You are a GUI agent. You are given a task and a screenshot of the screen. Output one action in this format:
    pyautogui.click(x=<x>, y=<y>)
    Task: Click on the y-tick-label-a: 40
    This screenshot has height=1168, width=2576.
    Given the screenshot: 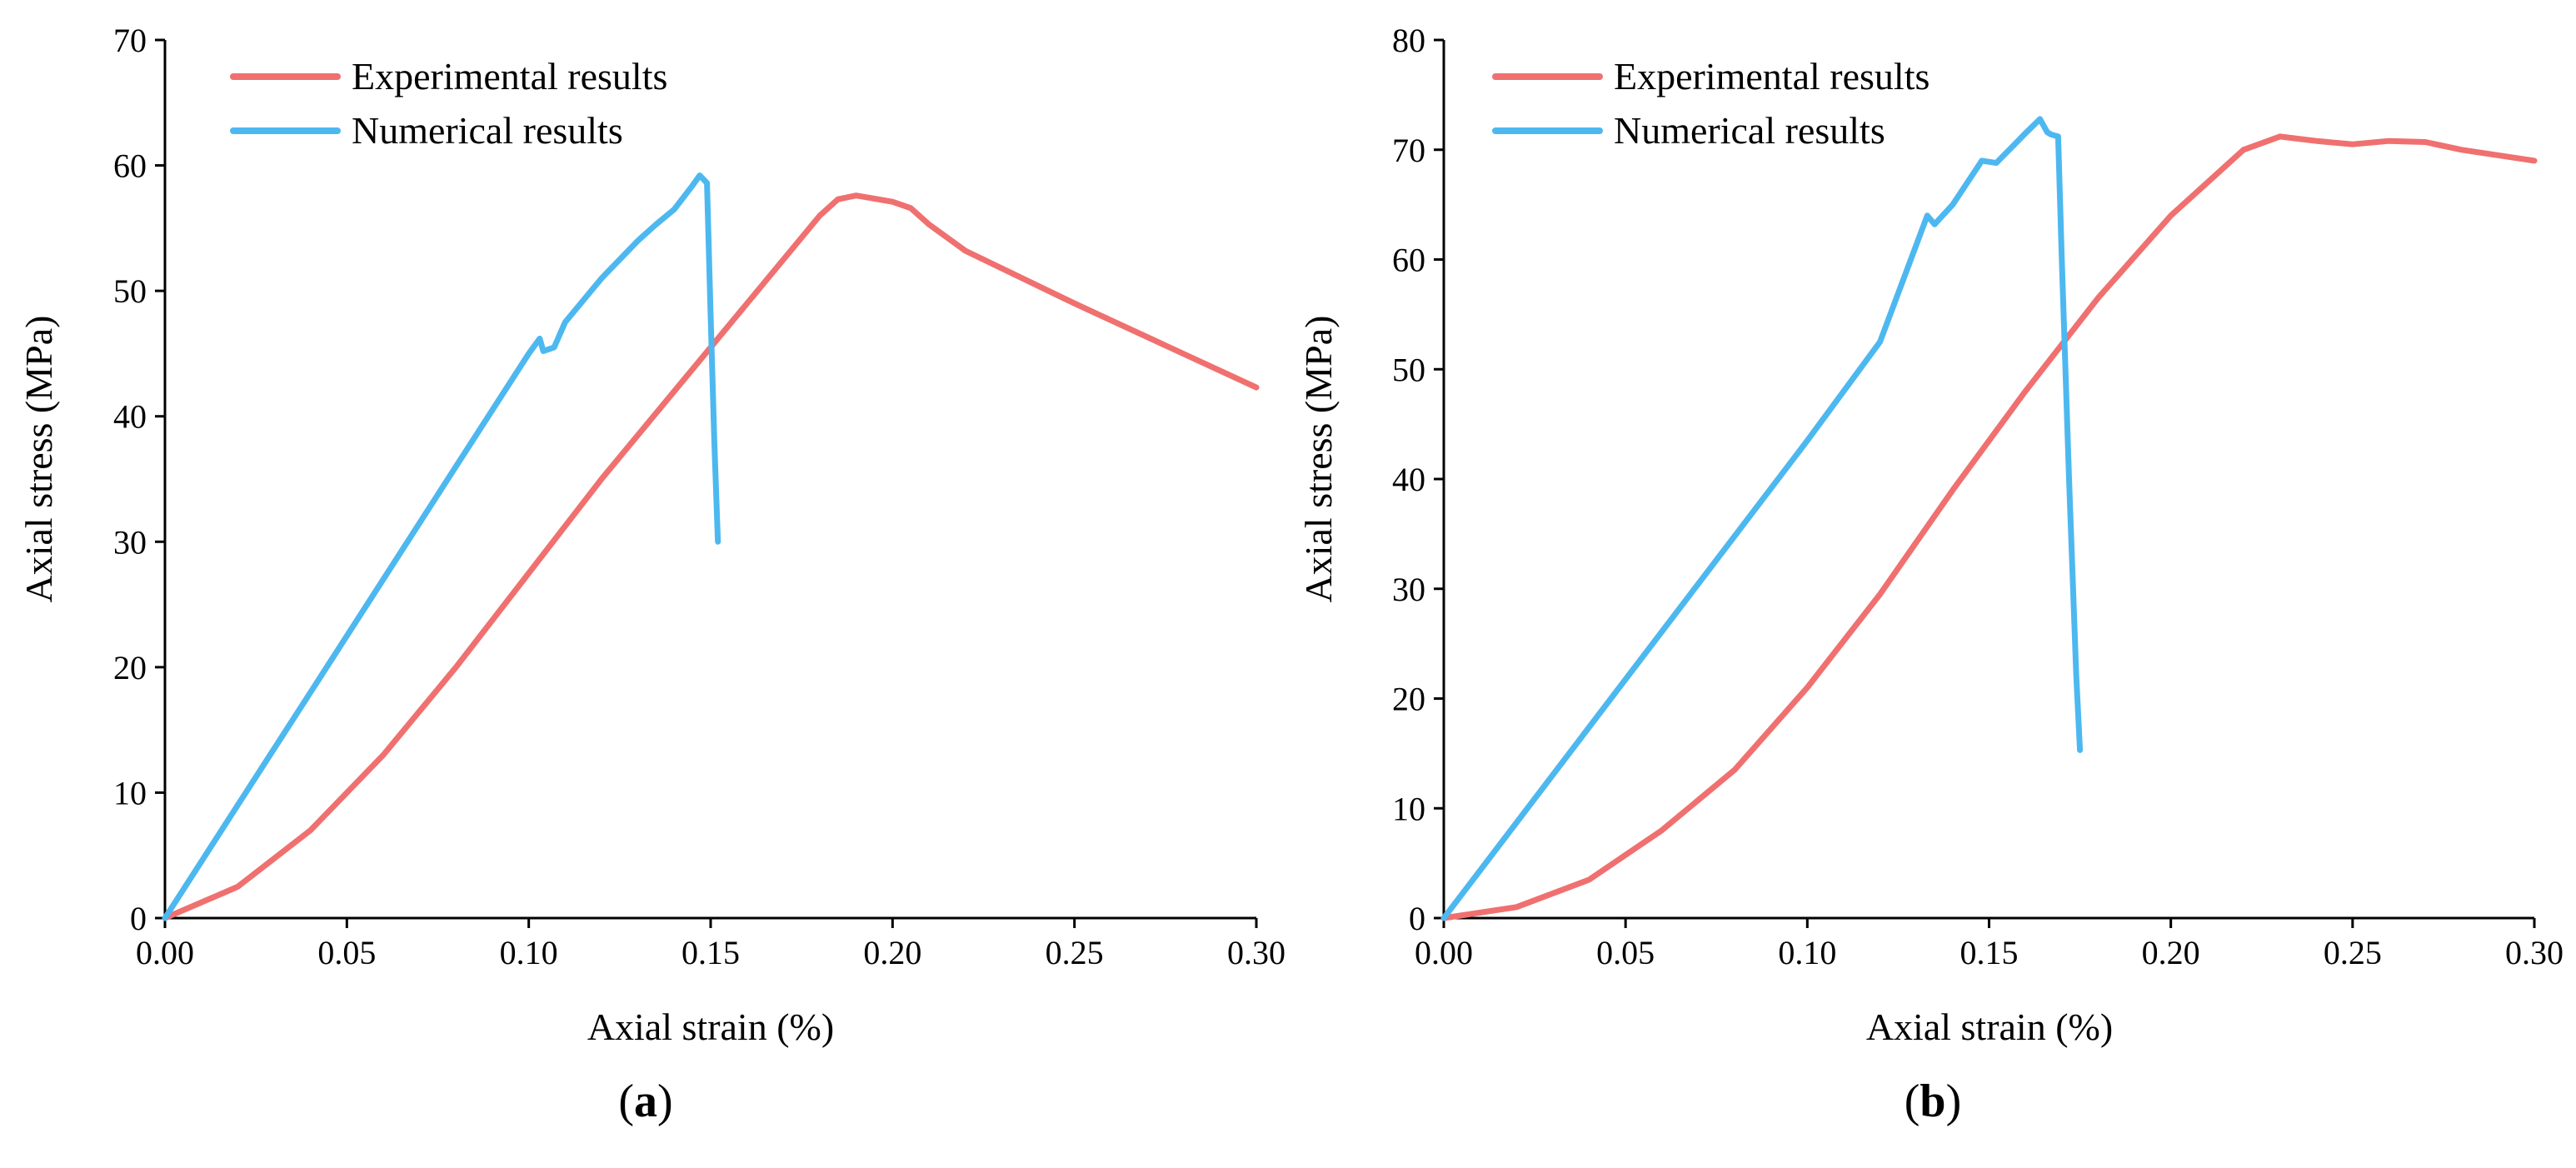 What is the action you would take?
    pyautogui.click(x=130, y=417)
    